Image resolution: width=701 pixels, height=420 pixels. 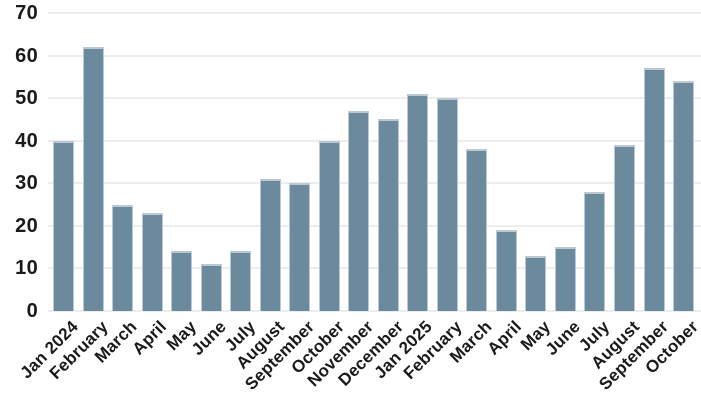 What do you see at coordinates (26, 13) in the screenshot?
I see `y-tick-label: 70` at bounding box center [26, 13].